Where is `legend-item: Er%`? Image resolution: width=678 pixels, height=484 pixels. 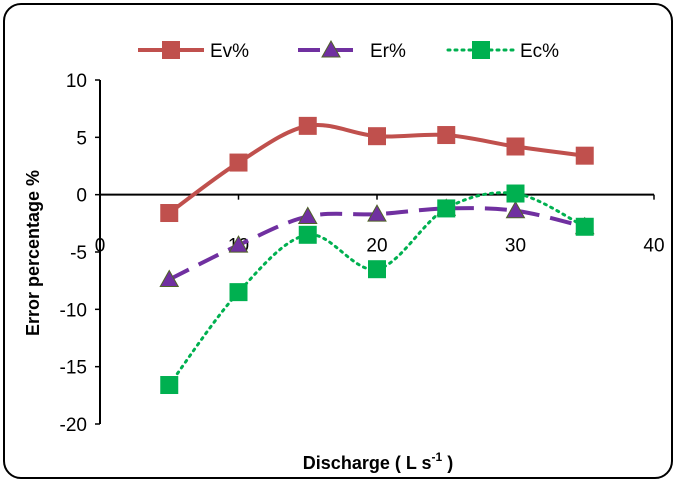 legend-item: Er% is located at coordinates (352, 50).